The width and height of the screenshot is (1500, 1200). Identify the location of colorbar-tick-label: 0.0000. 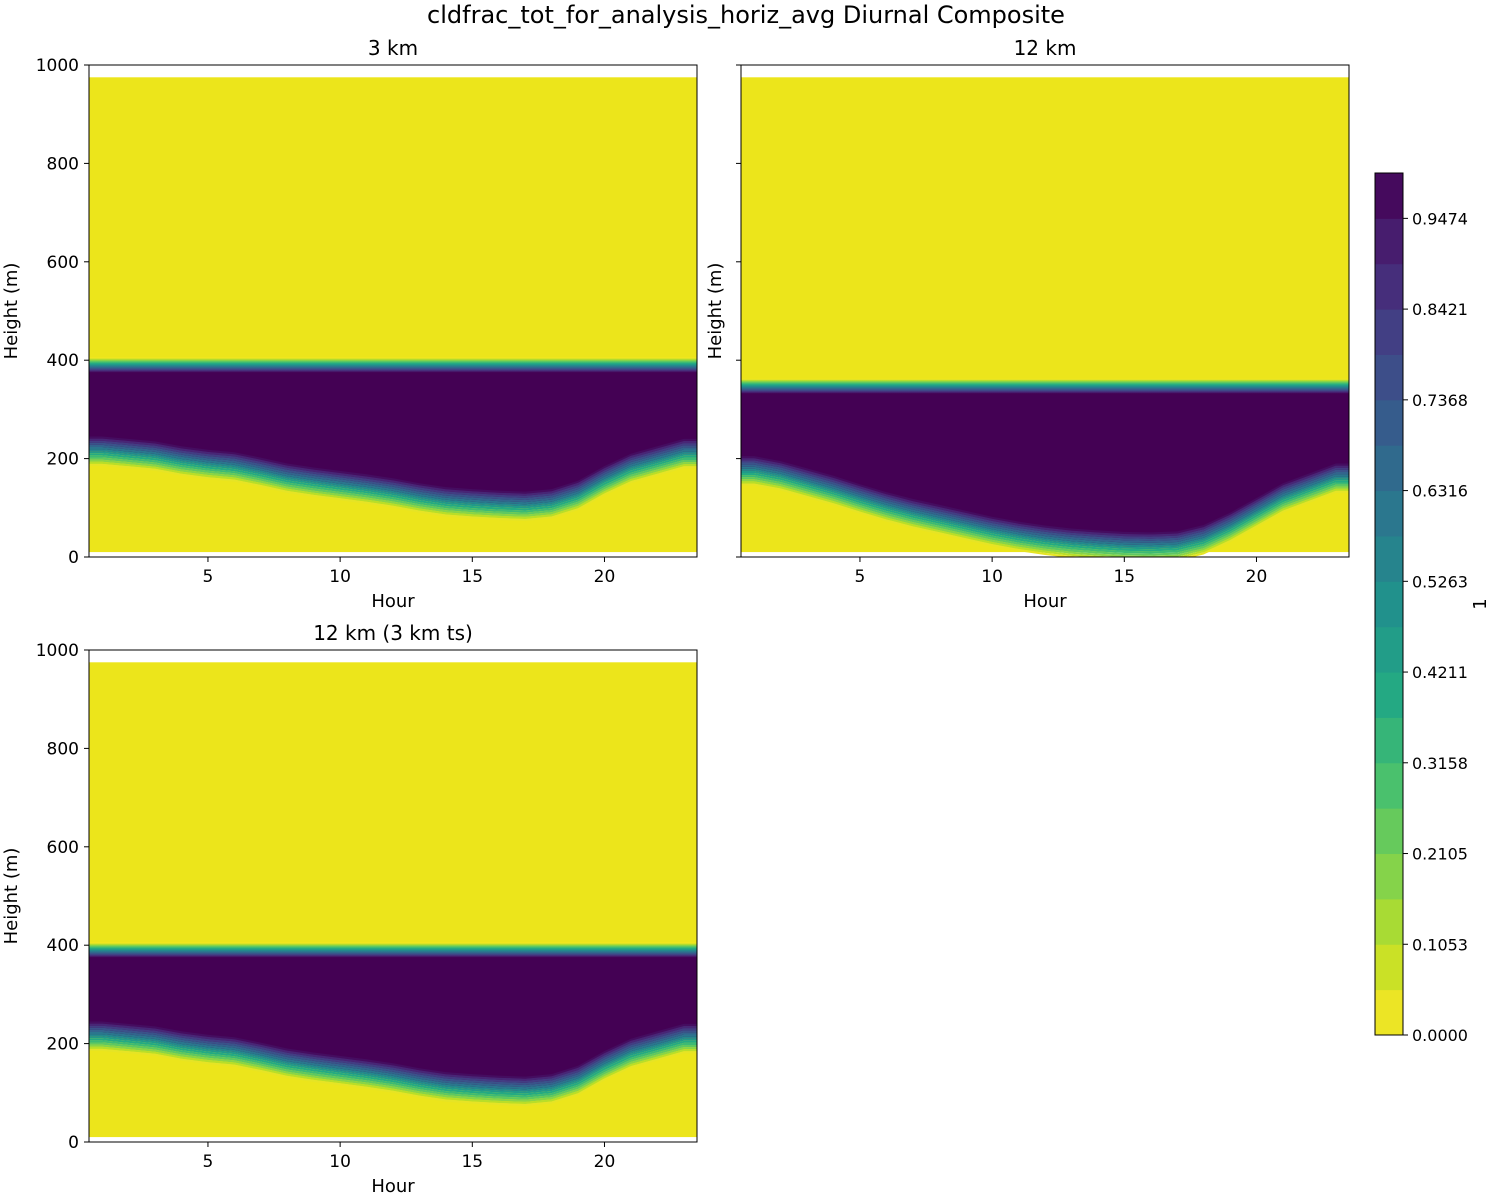
(1440, 1035).